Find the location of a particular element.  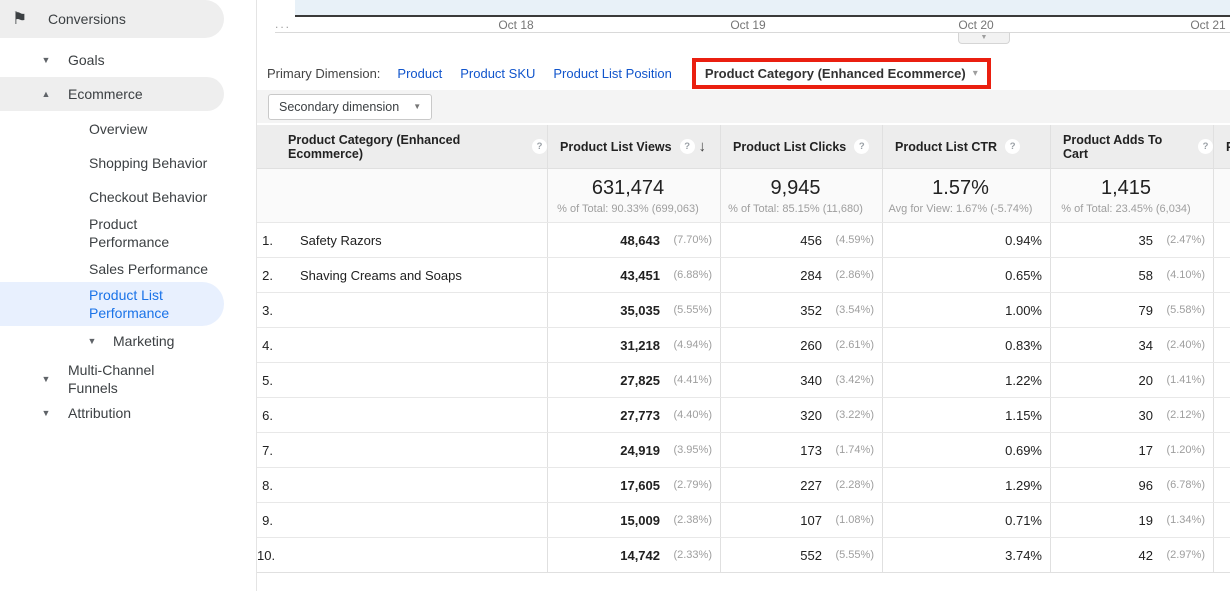

clicks-value: 456 is located at coordinates (811, 240).